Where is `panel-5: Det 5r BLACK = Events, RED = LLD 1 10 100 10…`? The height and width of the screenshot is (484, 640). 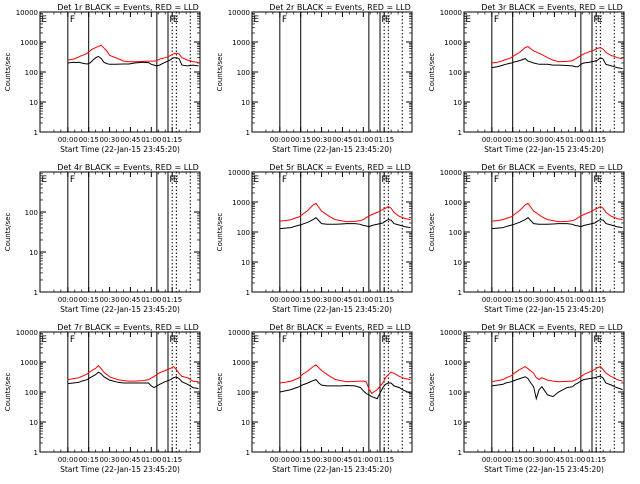 panel-5: Det 5r BLACK = Events, RED = LLD 1 10 100 10… is located at coordinates (314, 238).